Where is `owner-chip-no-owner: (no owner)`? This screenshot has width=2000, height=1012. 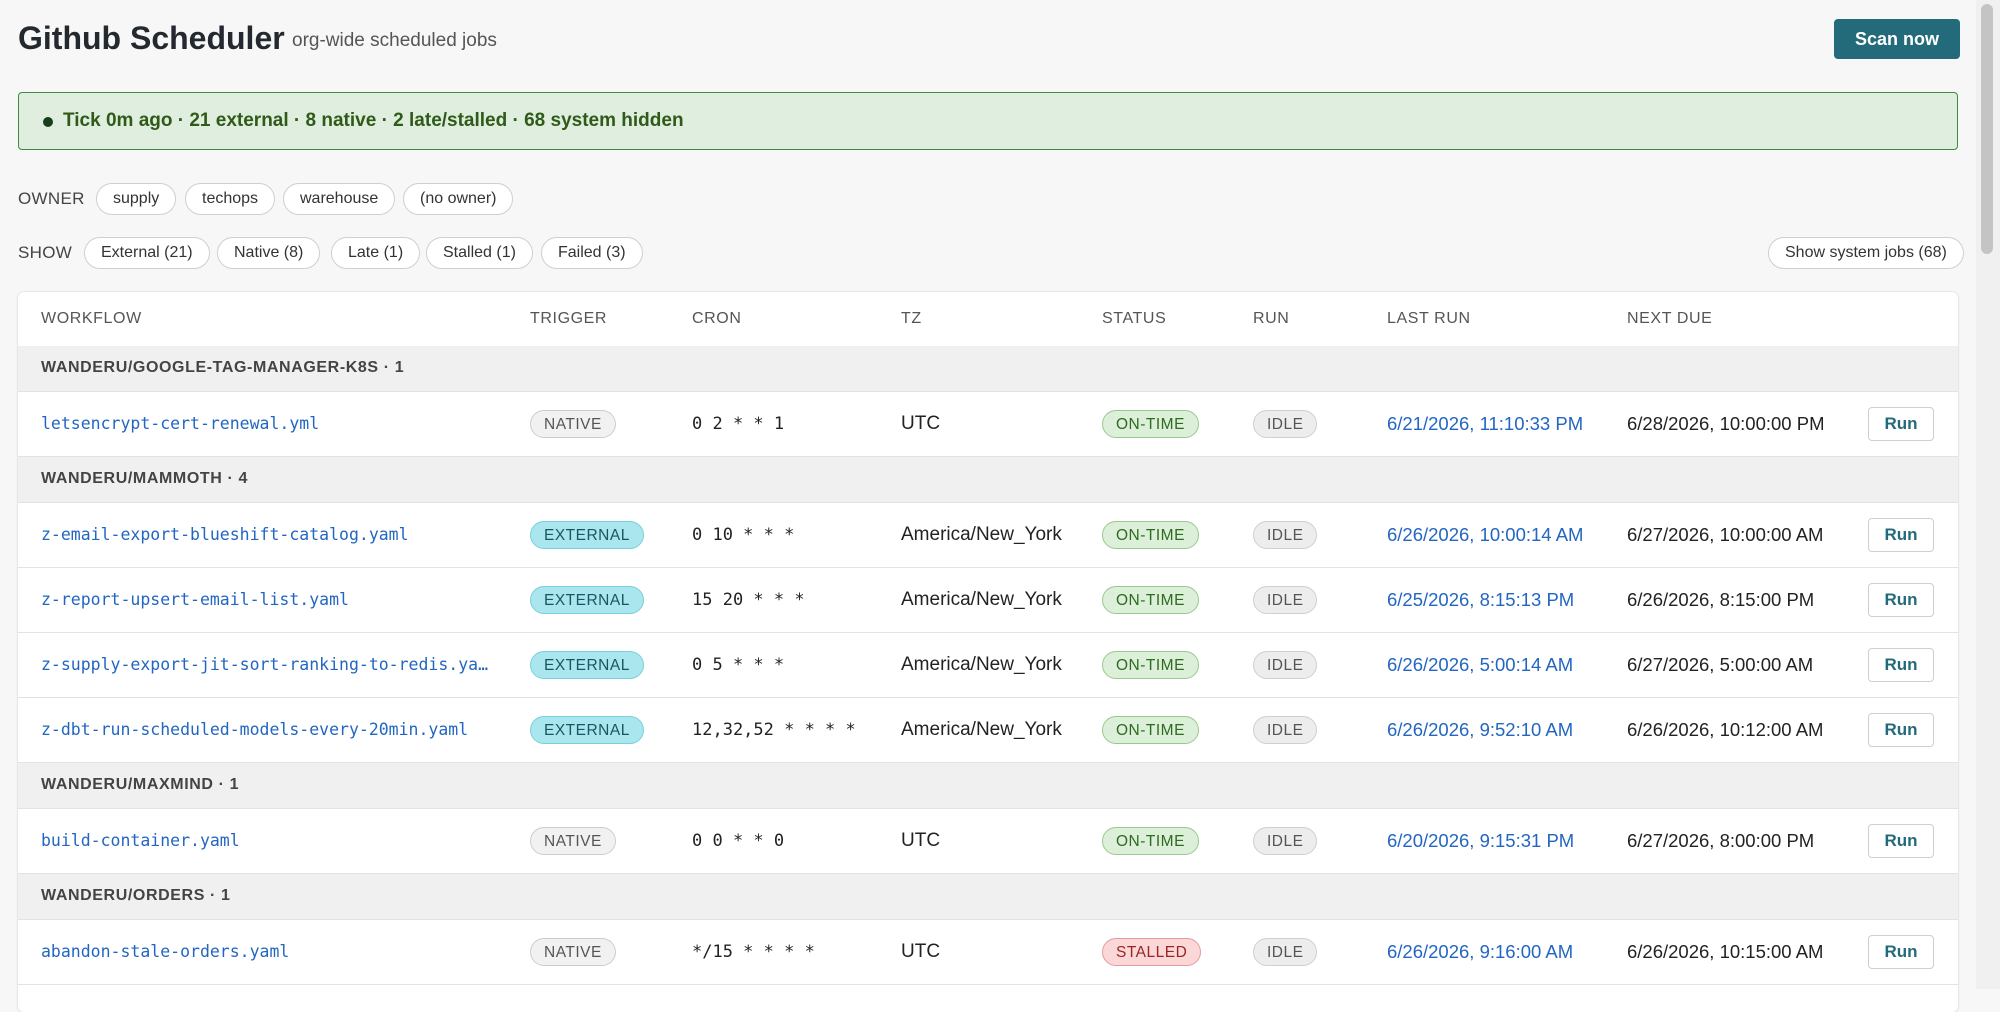
owner-chip-no-owner: (no owner) is located at coordinates (458, 199).